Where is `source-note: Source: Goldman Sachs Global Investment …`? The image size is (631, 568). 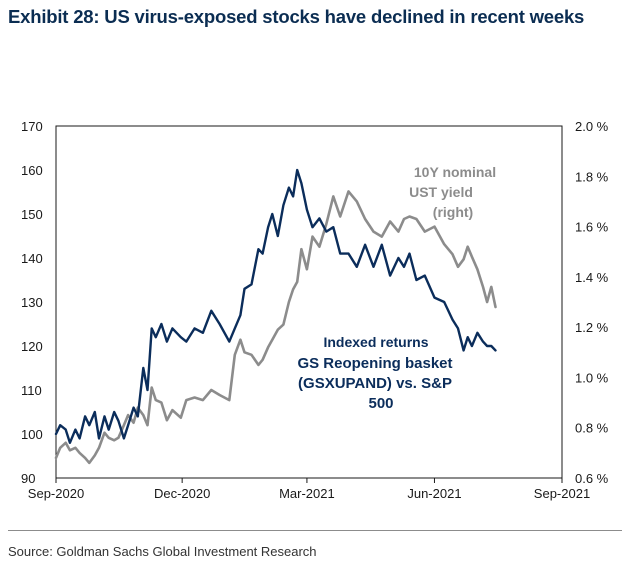
source-note: Source: Goldman Sachs Global Investment … is located at coordinates (162, 551).